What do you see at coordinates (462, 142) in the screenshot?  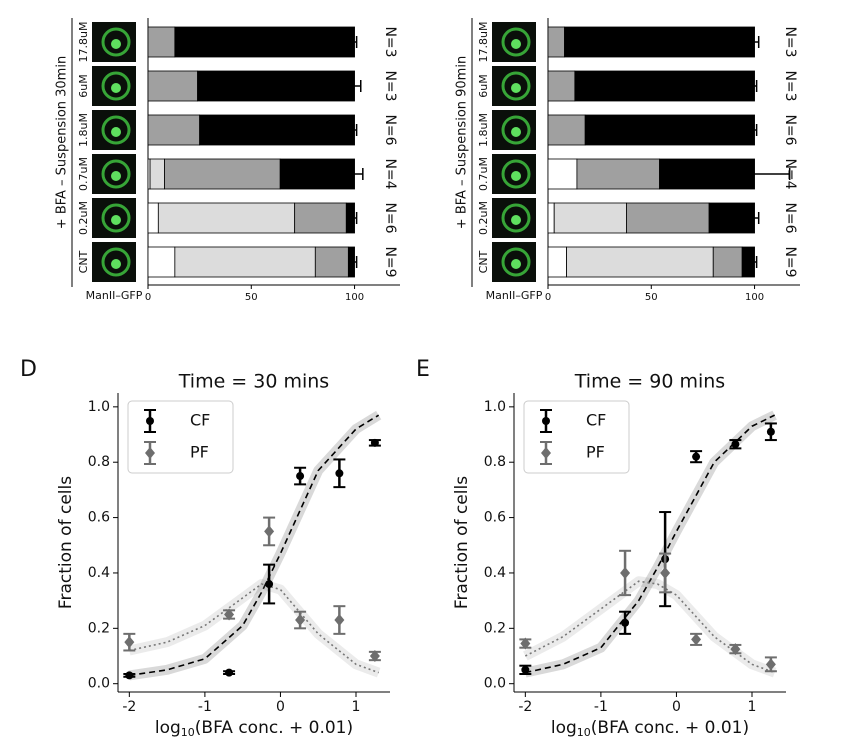 I see `side-label: + BFA – Suspension 90min` at bounding box center [462, 142].